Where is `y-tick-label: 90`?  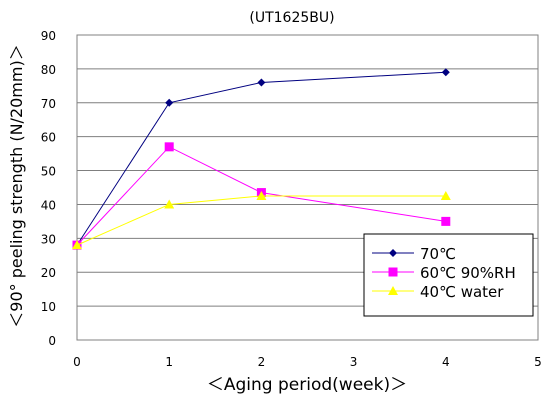 y-tick-label: 90 is located at coordinates (48, 36).